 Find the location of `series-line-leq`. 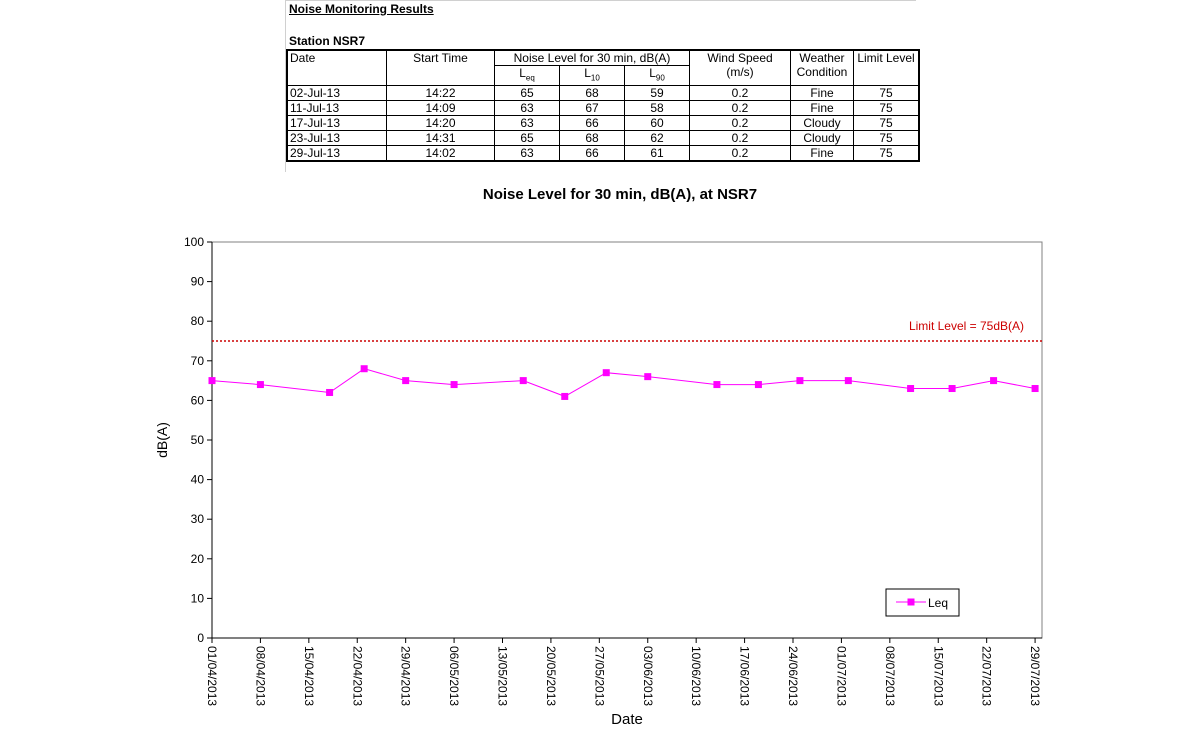

series-line-leq is located at coordinates (623, 382).